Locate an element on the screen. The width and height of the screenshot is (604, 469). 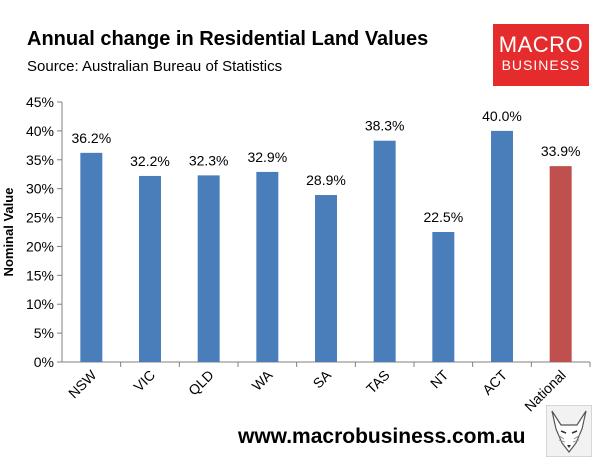
y-tick-label: 0% is located at coordinates (44, 362).